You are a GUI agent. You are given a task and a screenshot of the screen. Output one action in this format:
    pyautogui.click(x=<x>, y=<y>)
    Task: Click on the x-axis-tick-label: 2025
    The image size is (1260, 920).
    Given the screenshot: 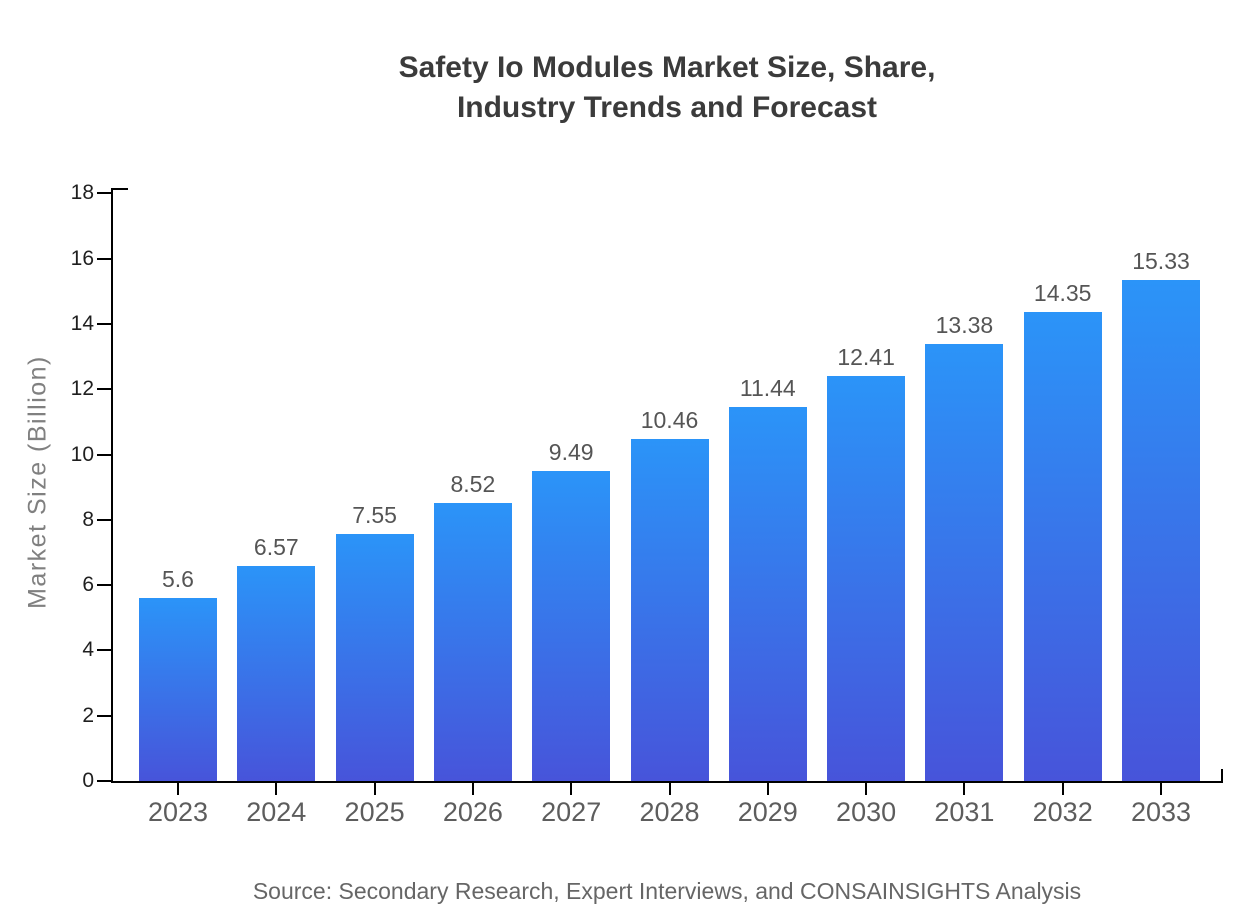 What is the action you would take?
    pyautogui.click(x=374, y=812)
    